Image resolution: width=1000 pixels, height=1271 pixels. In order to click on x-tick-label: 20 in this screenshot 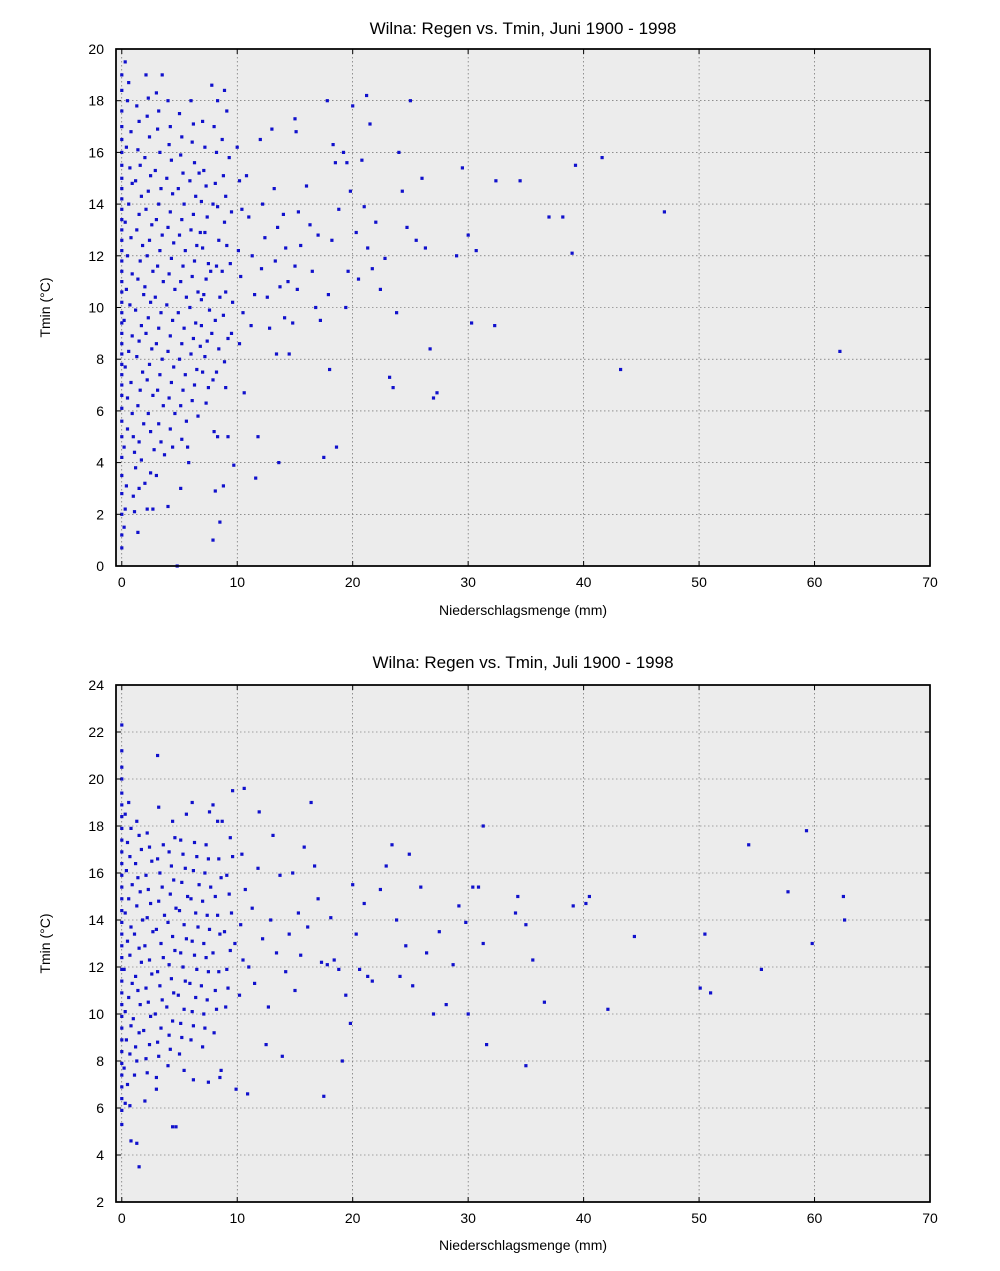, I will do `click(353, 1218)`.